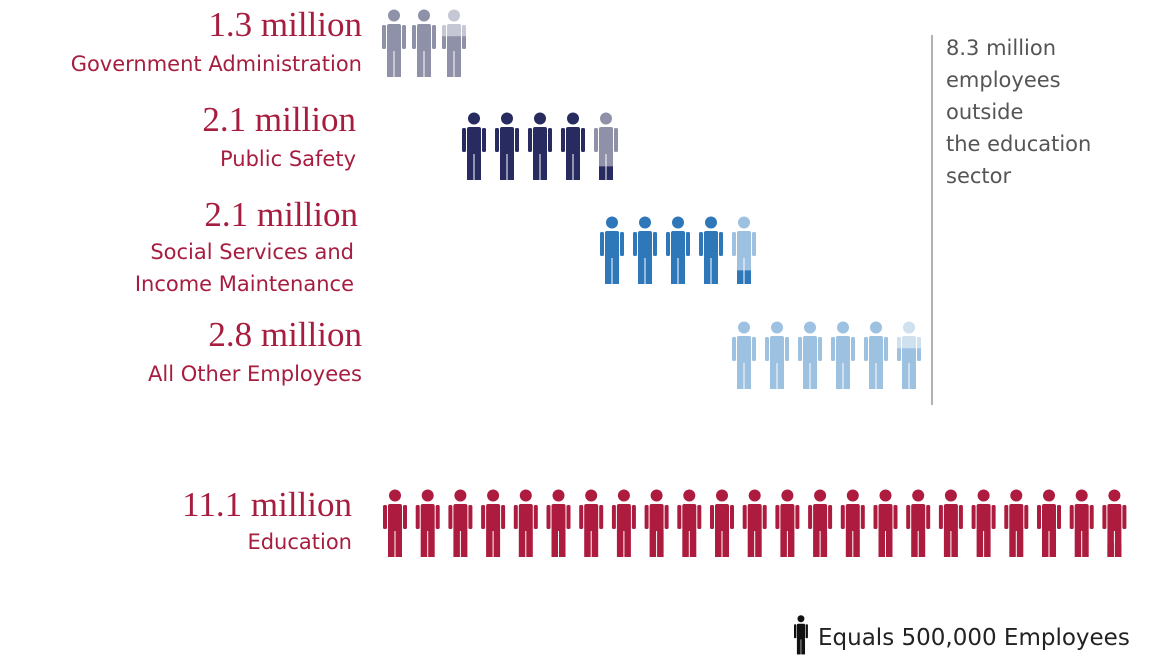  Describe the element at coordinates (1003, 80) in the screenshot. I see `annotation: employees` at that location.